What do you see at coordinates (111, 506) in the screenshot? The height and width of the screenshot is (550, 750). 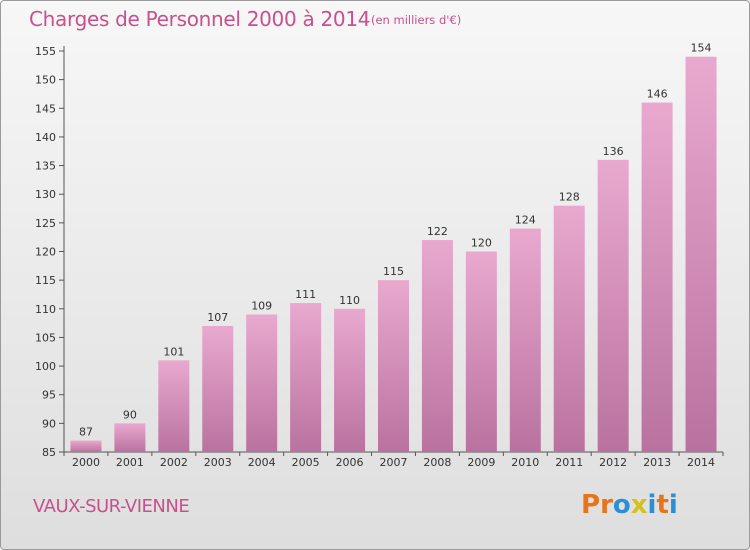 I see `place-name: VAUX-SUR-VIENNE` at bounding box center [111, 506].